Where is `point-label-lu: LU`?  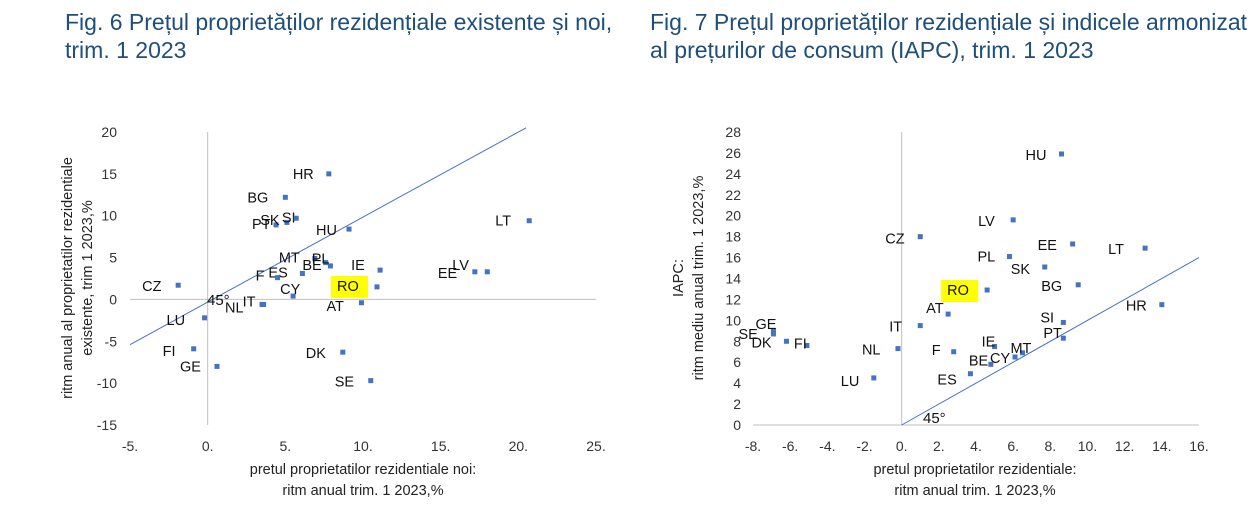
point-label-lu: LU is located at coordinates (176, 321).